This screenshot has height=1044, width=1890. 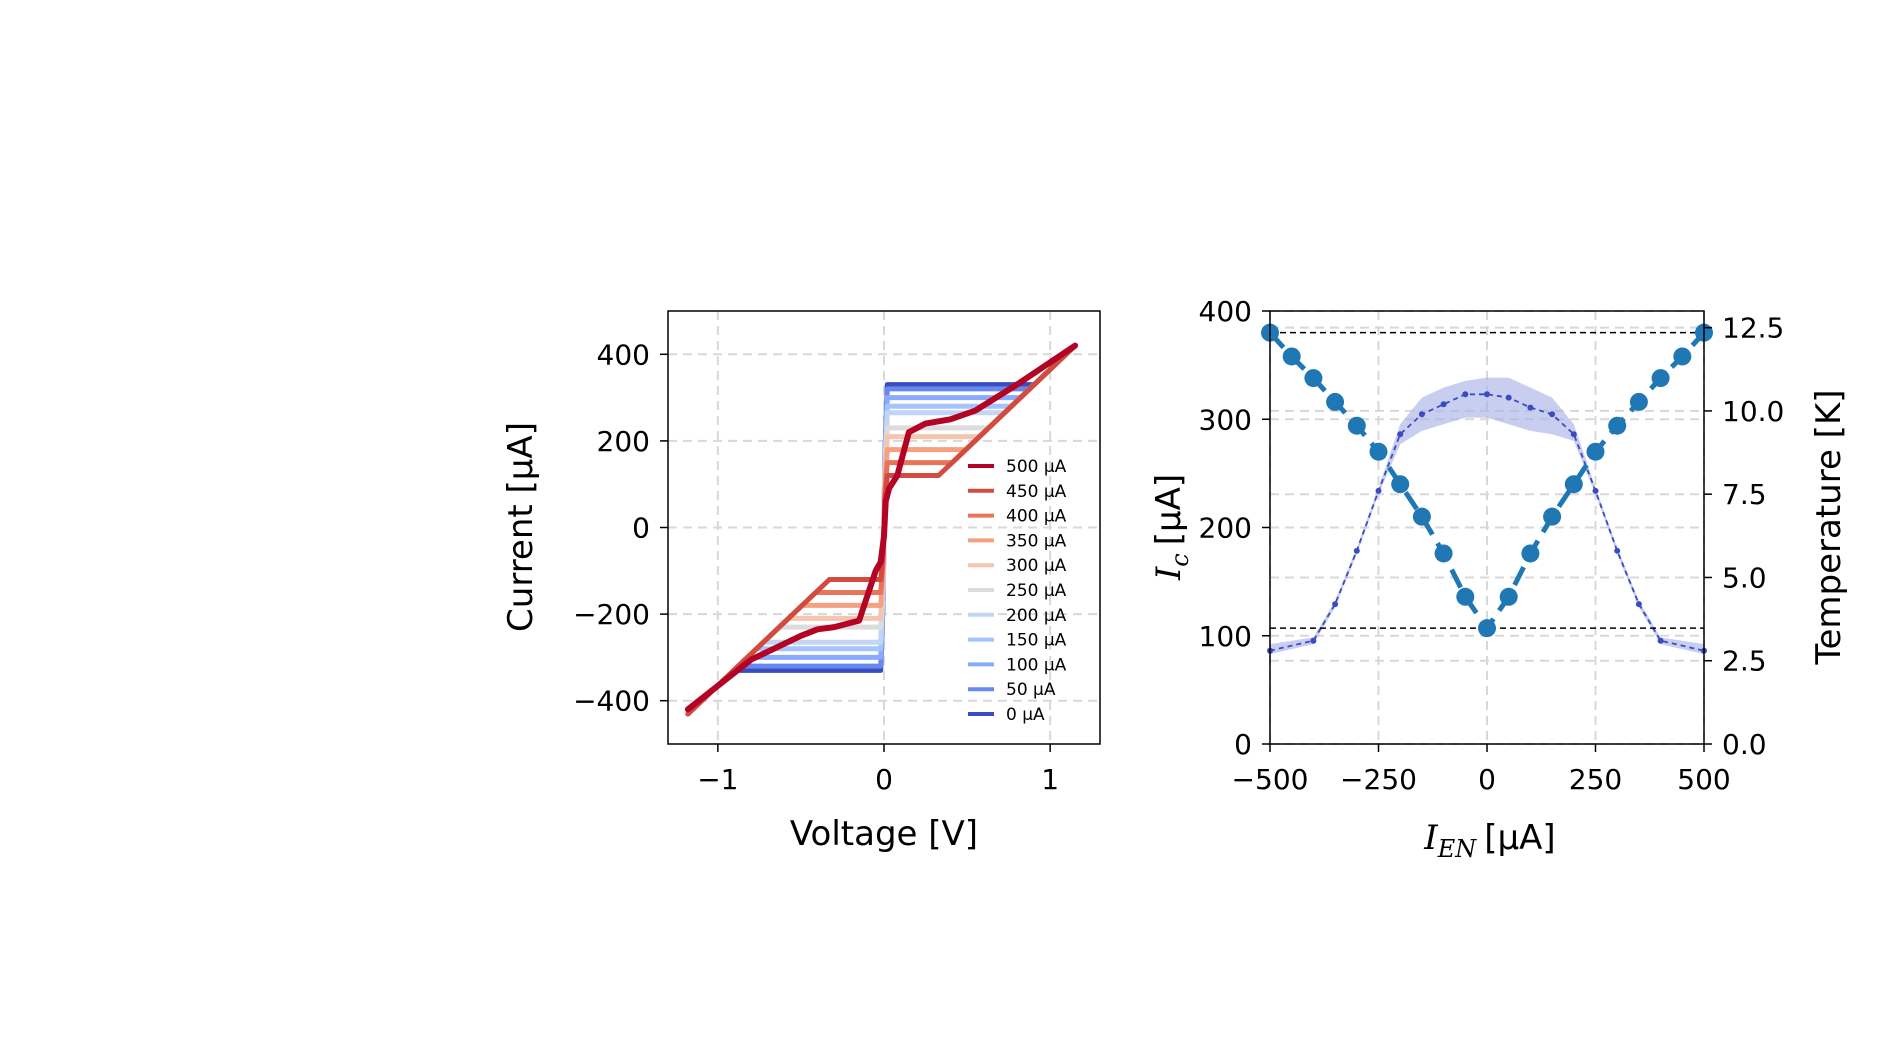 I want to click on iv-curves, so click(x=881, y=529).